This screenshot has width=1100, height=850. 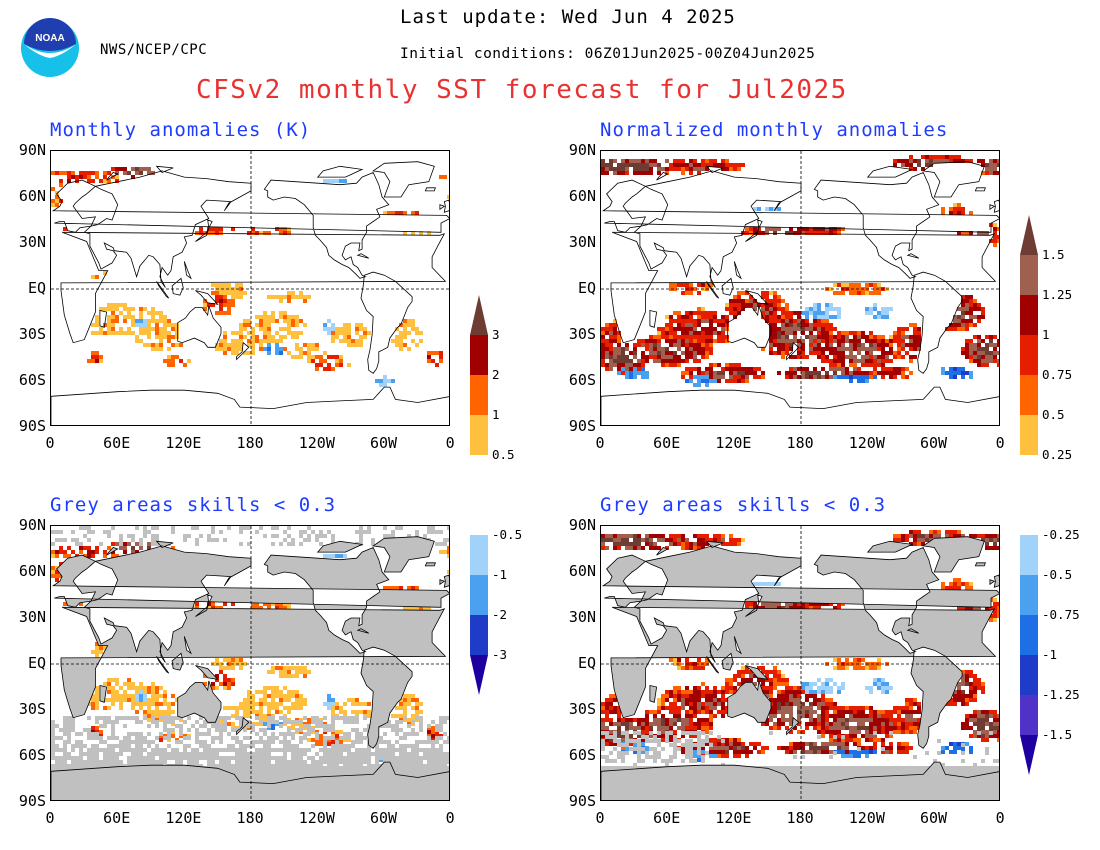 I want to click on normalized-anomaly-map, so click(x=800, y=288).